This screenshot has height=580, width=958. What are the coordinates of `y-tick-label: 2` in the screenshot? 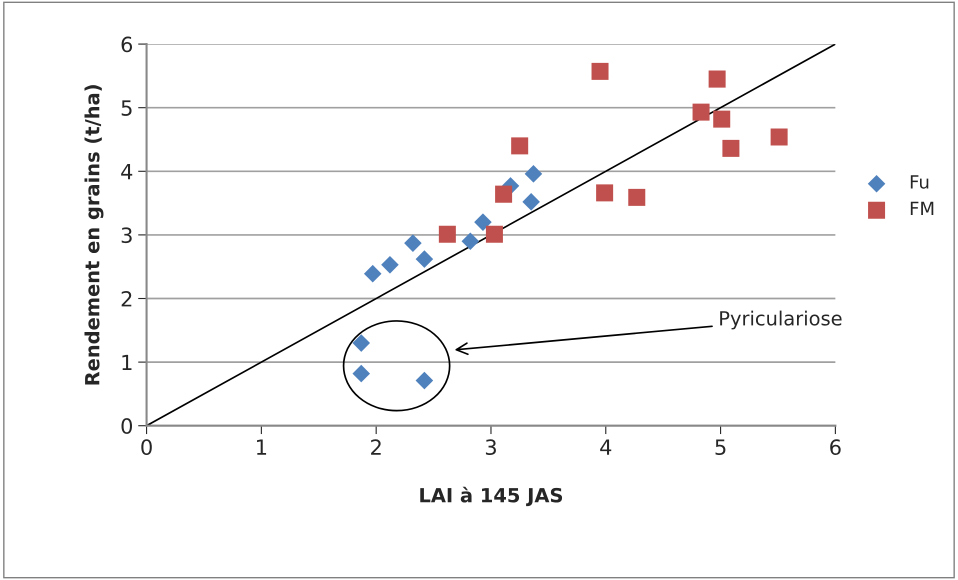 It's located at (127, 298).